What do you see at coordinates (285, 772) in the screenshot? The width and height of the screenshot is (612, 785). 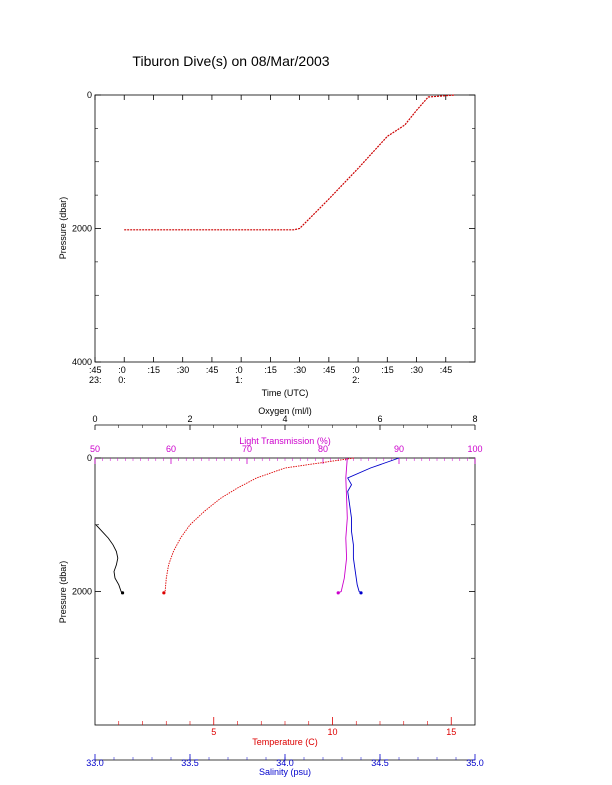 I see `salinity-axis-label: Salinity (psu)` at bounding box center [285, 772].